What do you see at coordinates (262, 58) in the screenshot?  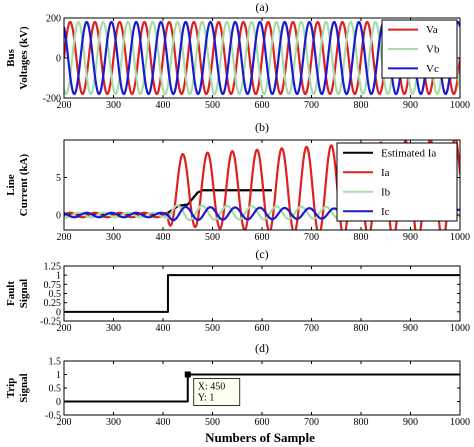 I see `series-line-vc` at bounding box center [262, 58].